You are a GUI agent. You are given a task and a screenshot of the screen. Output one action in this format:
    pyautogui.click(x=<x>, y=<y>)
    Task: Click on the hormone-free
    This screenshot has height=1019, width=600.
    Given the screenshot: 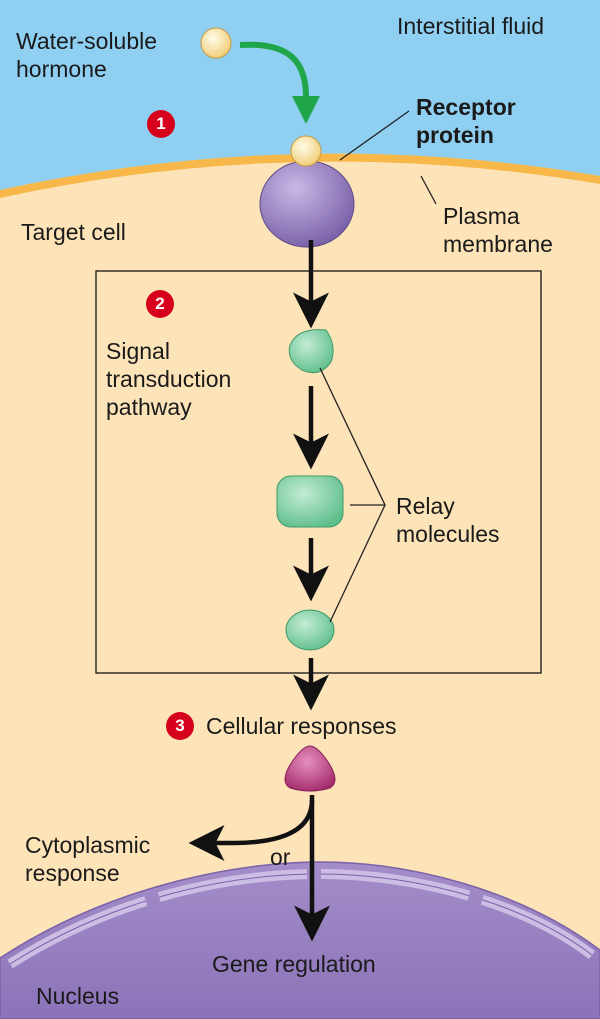 What is the action you would take?
    pyautogui.click(x=216, y=43)
    